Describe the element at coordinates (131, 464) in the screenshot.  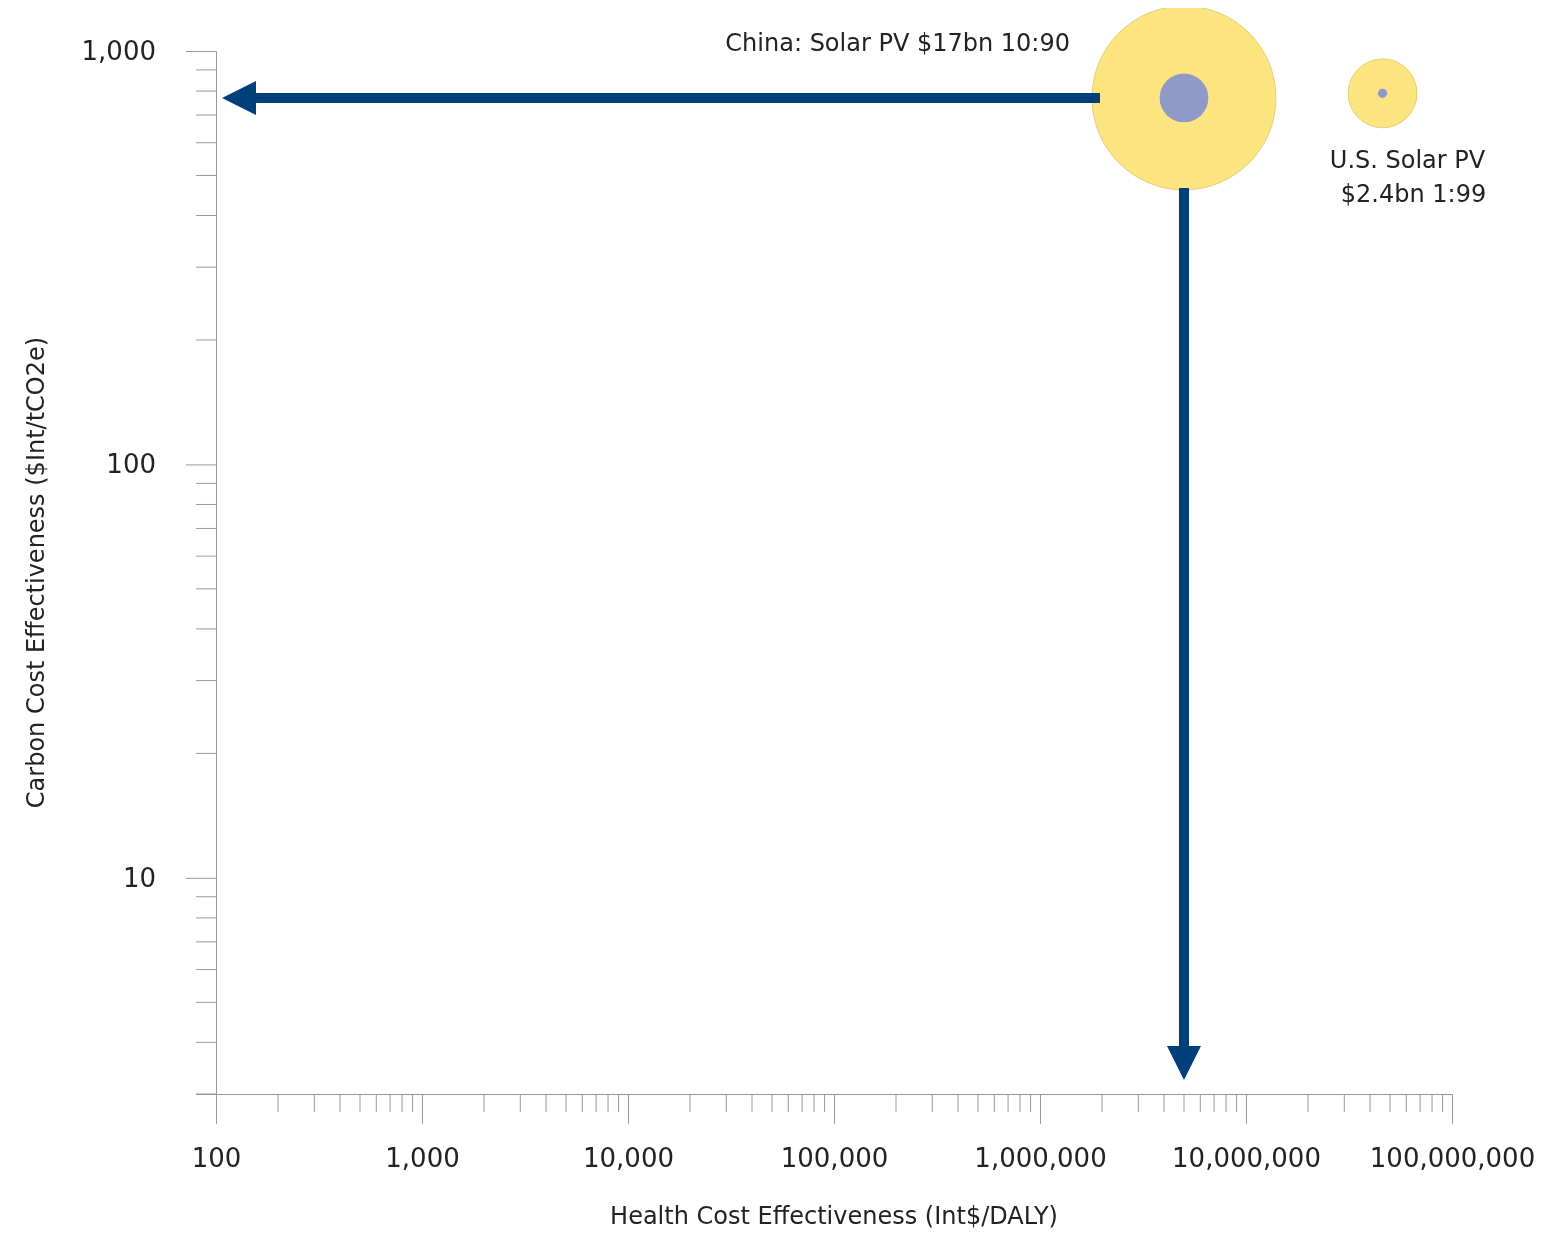
I see `y-tick-label: 100` at that location.